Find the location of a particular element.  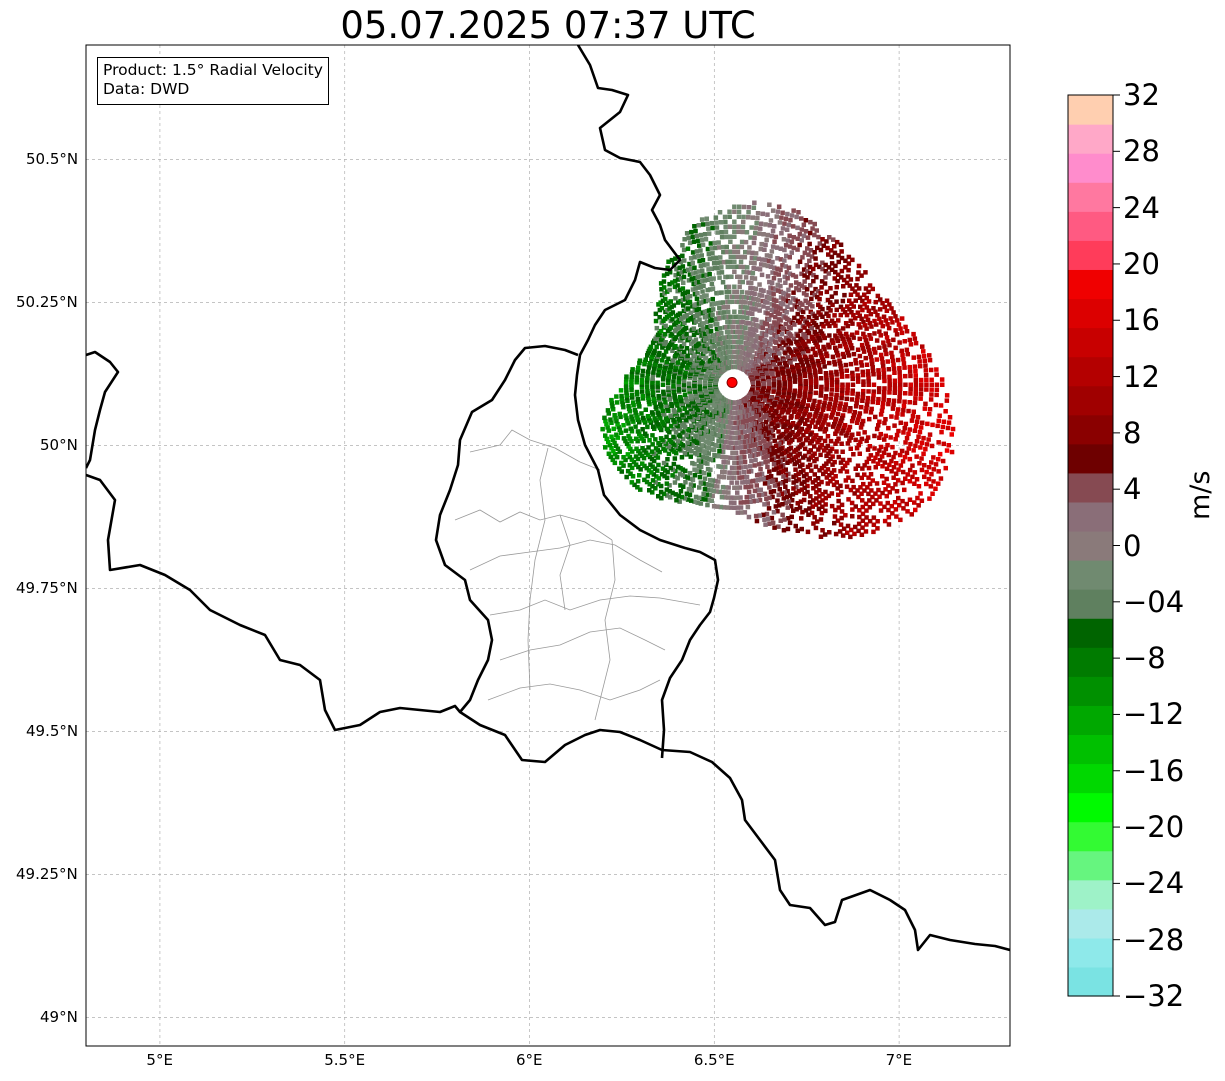

map-title: 05.07.2025 07:37 UTC is located at coordinates (548, 25).